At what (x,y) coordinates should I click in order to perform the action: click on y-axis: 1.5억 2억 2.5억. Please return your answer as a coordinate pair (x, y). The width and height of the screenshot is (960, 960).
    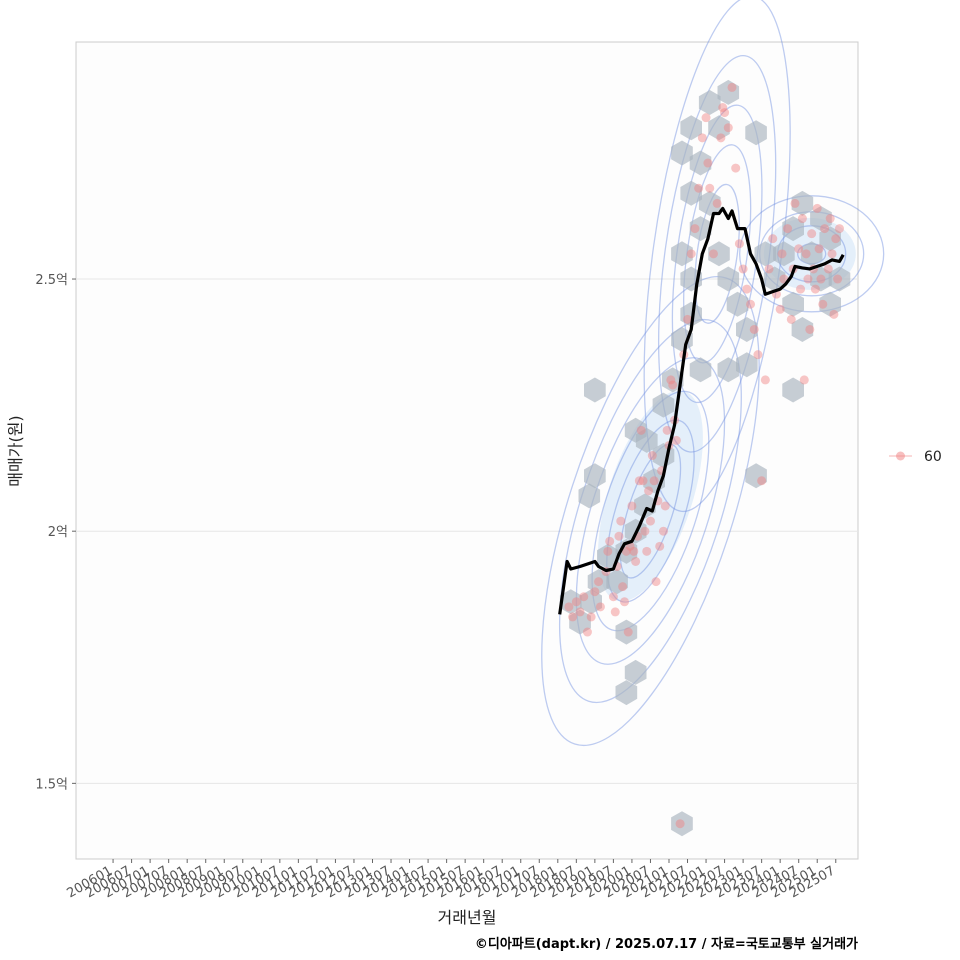
    Looking at the image, I should click on (55, 532).